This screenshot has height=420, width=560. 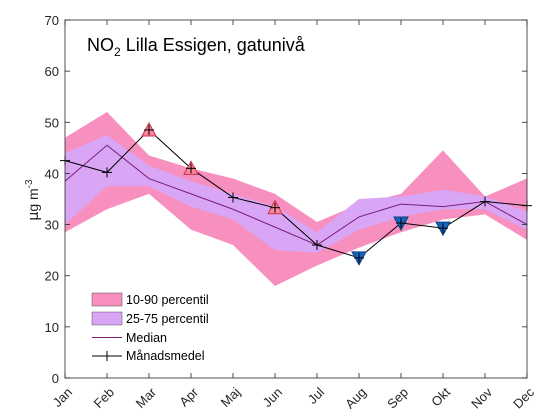 I want to click on x-tick-label: Sep, so click(x=397, y=398).